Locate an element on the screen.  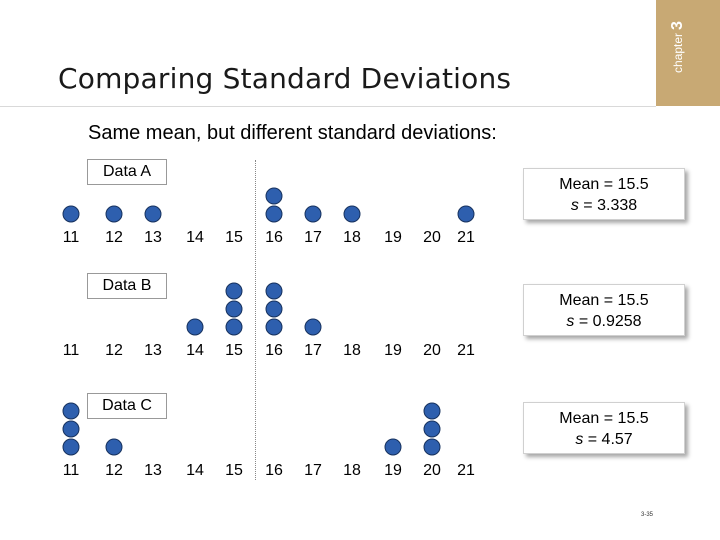
data-c-axis-label-21: 21 is located at coordinates (466, 470).